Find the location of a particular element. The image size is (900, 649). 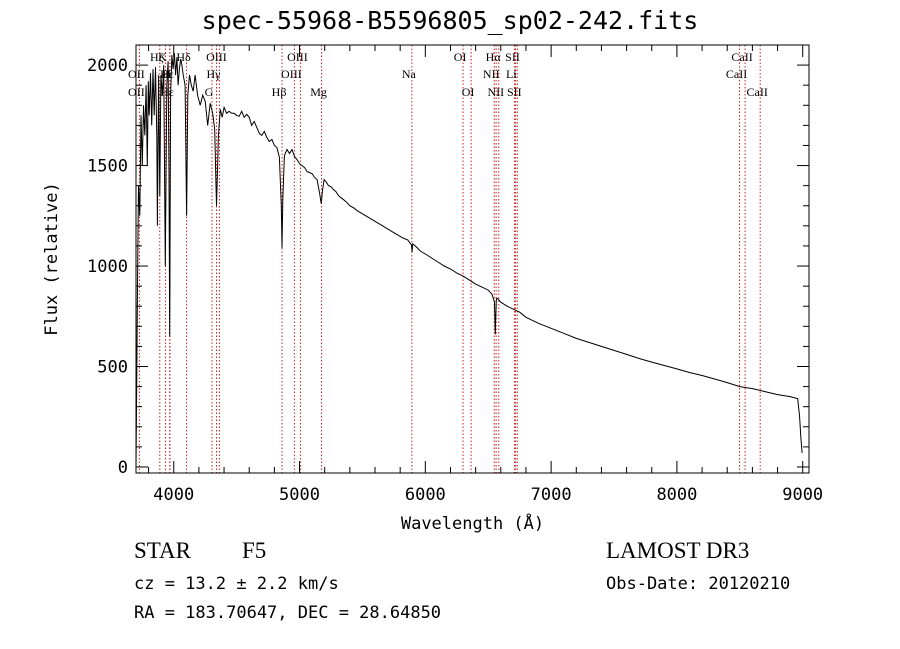

line-label: G is located at coordinates (209, 92).